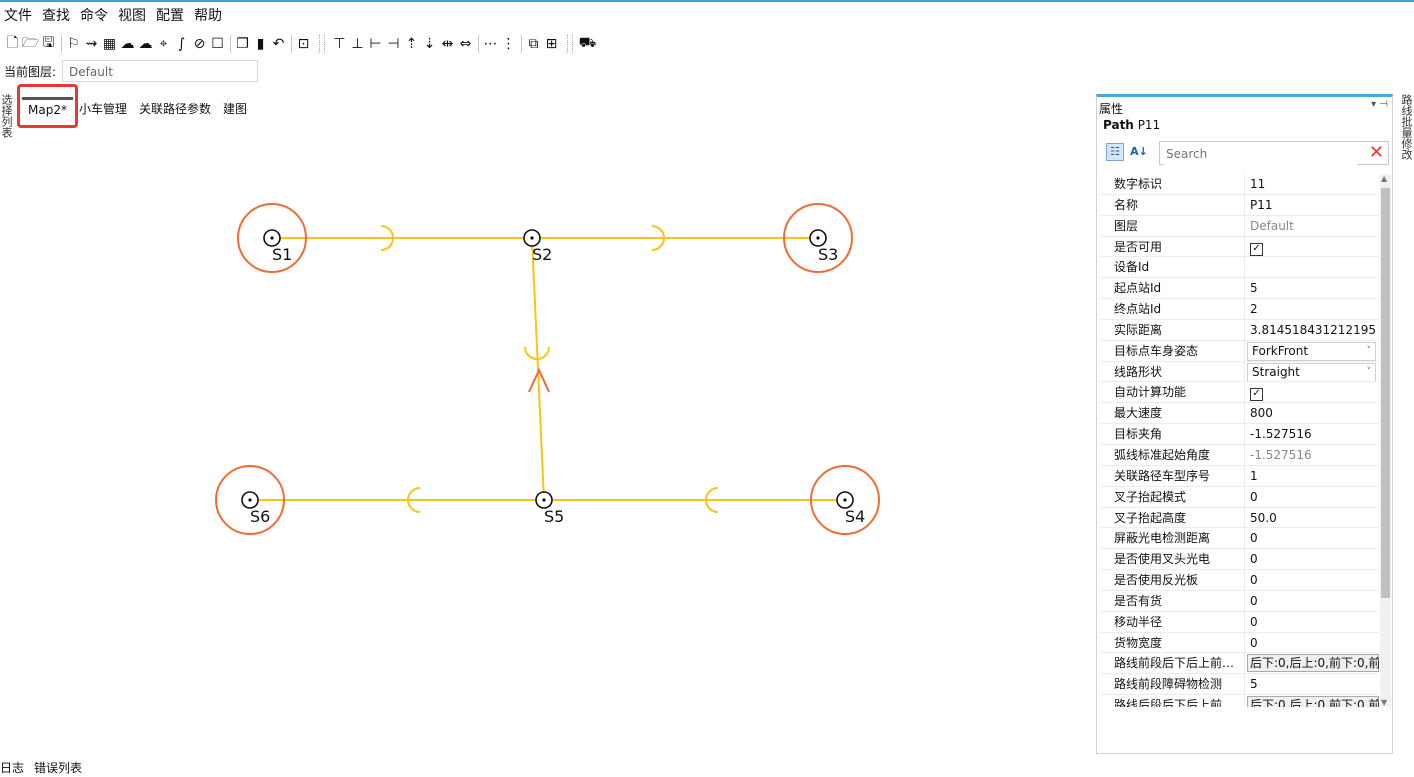 The width and height of the screenshot is (1414, 777). What do you see at coordinates (12, 768) in the screenshot?
I see `bottom-tab-0: 日志` at bounding box center [12, 768].